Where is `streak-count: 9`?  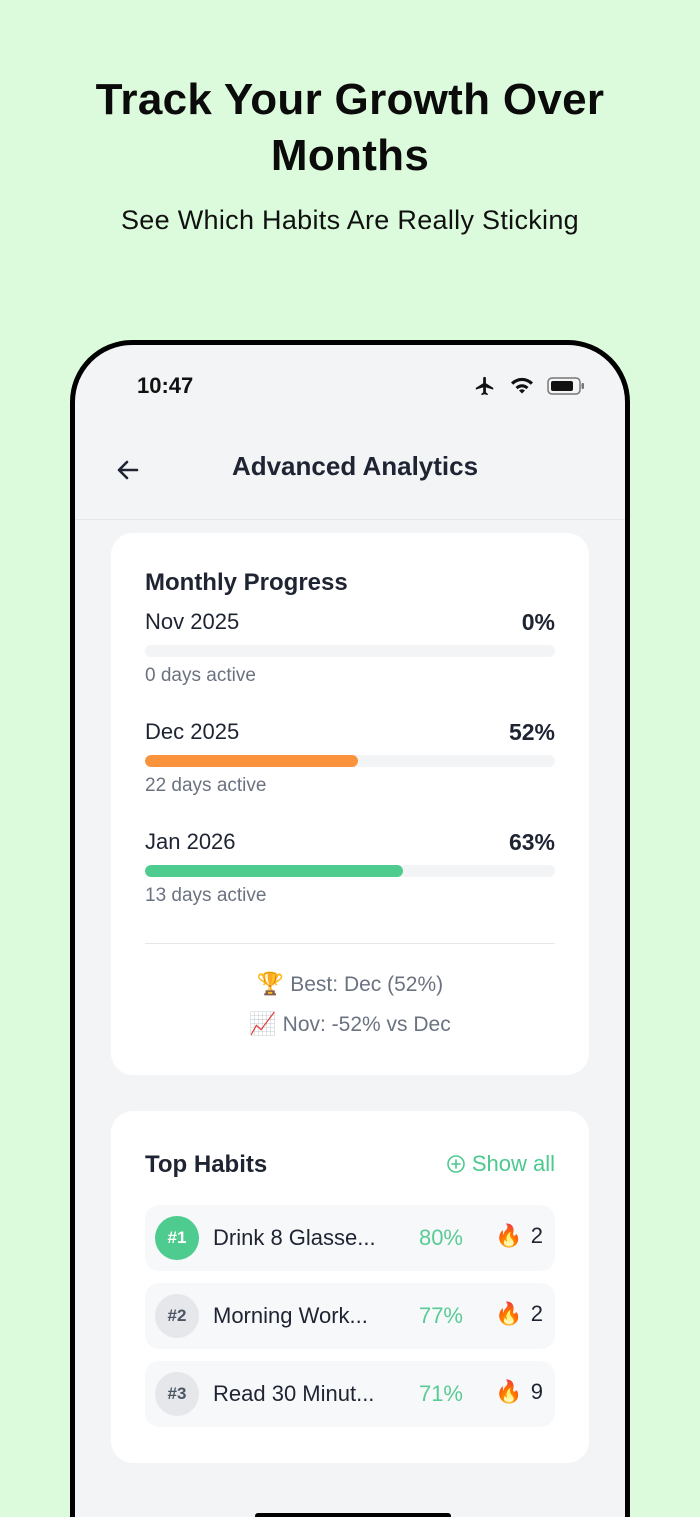
streak-count: 9 is located at coordinates (536, 1391).